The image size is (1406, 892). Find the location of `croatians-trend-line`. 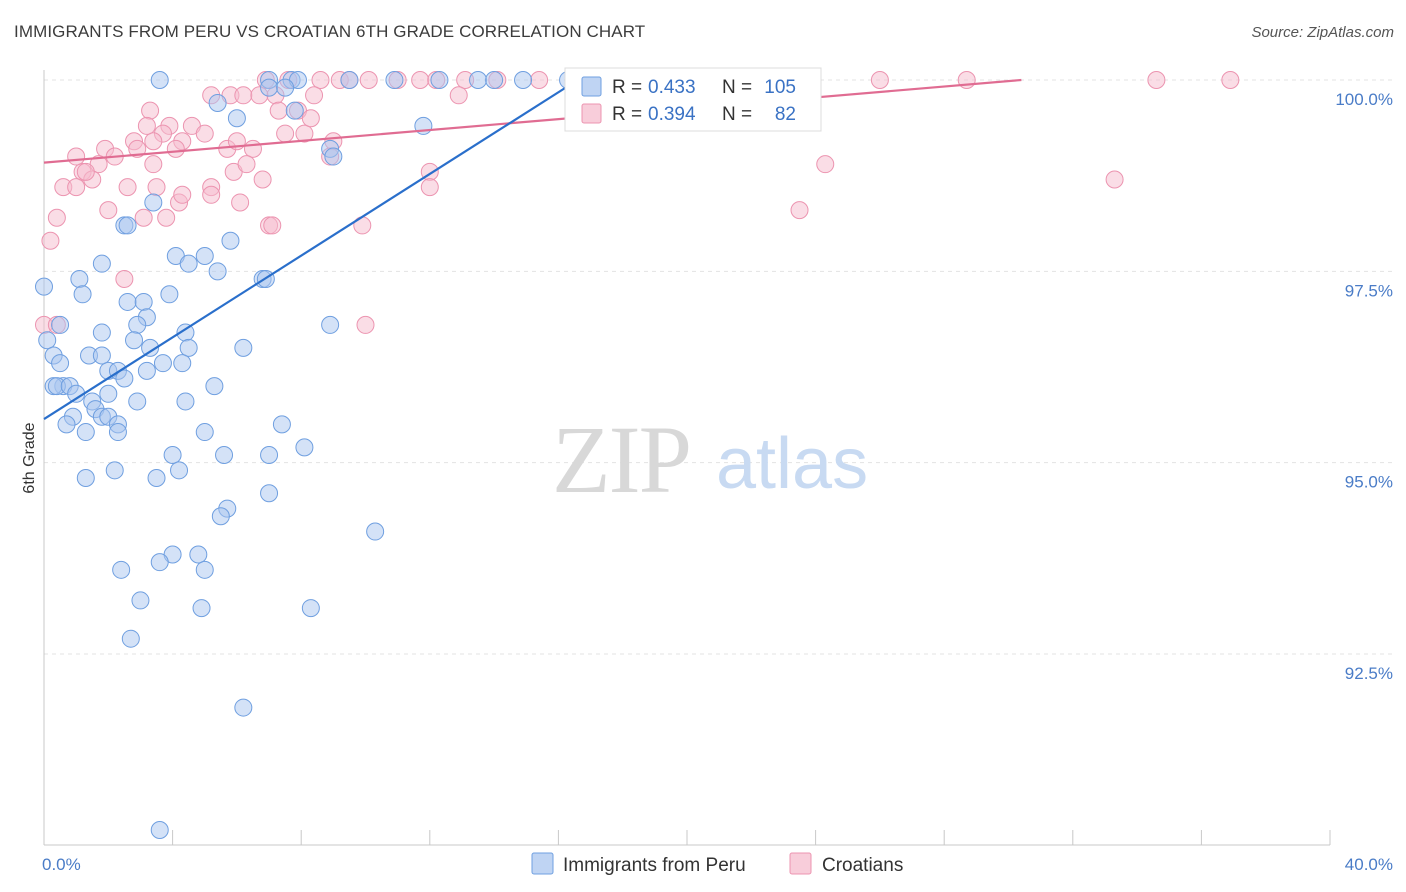

croatians-trend-line is located at coordinates (532, 121).